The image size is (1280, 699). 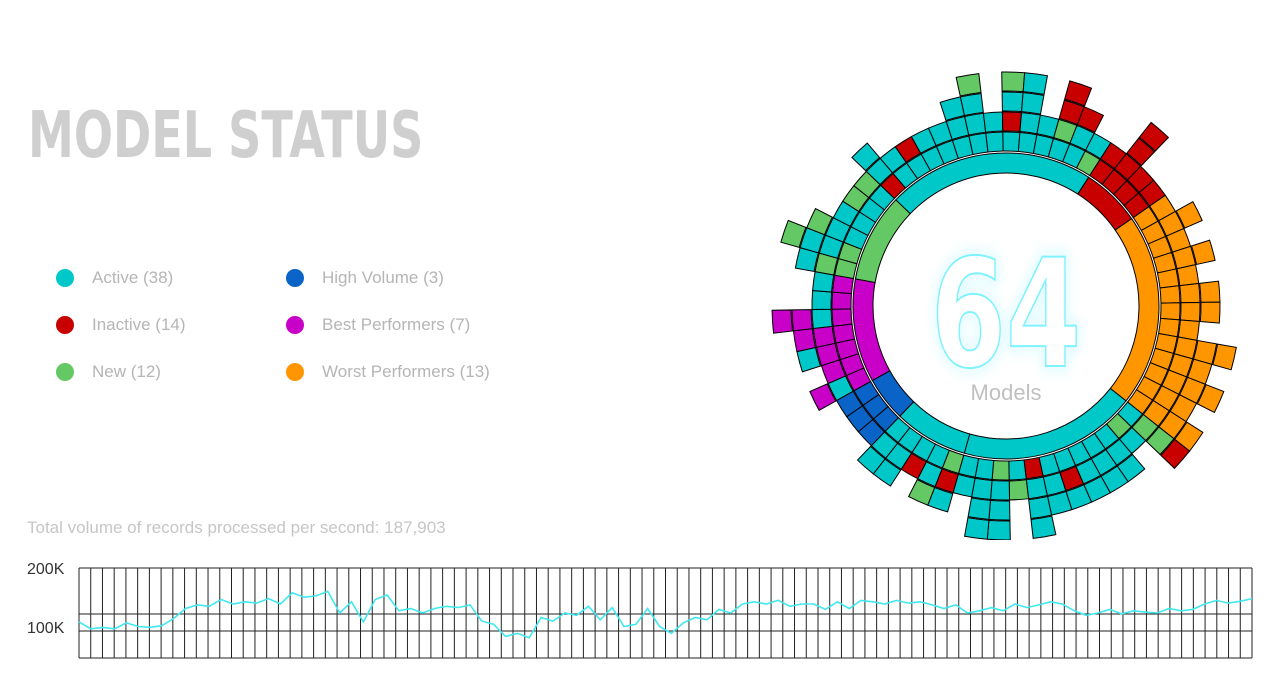 I want to click on grid, so click(x=665, y=613).